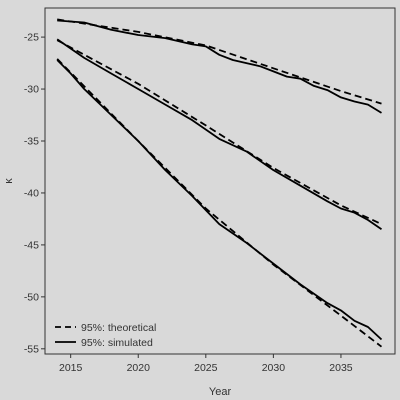 Image resolution: width=400 pixels, height=400 pixels. I want to click on x-axis: 2015 2020 2025 2030 2035, so click(206, 364).